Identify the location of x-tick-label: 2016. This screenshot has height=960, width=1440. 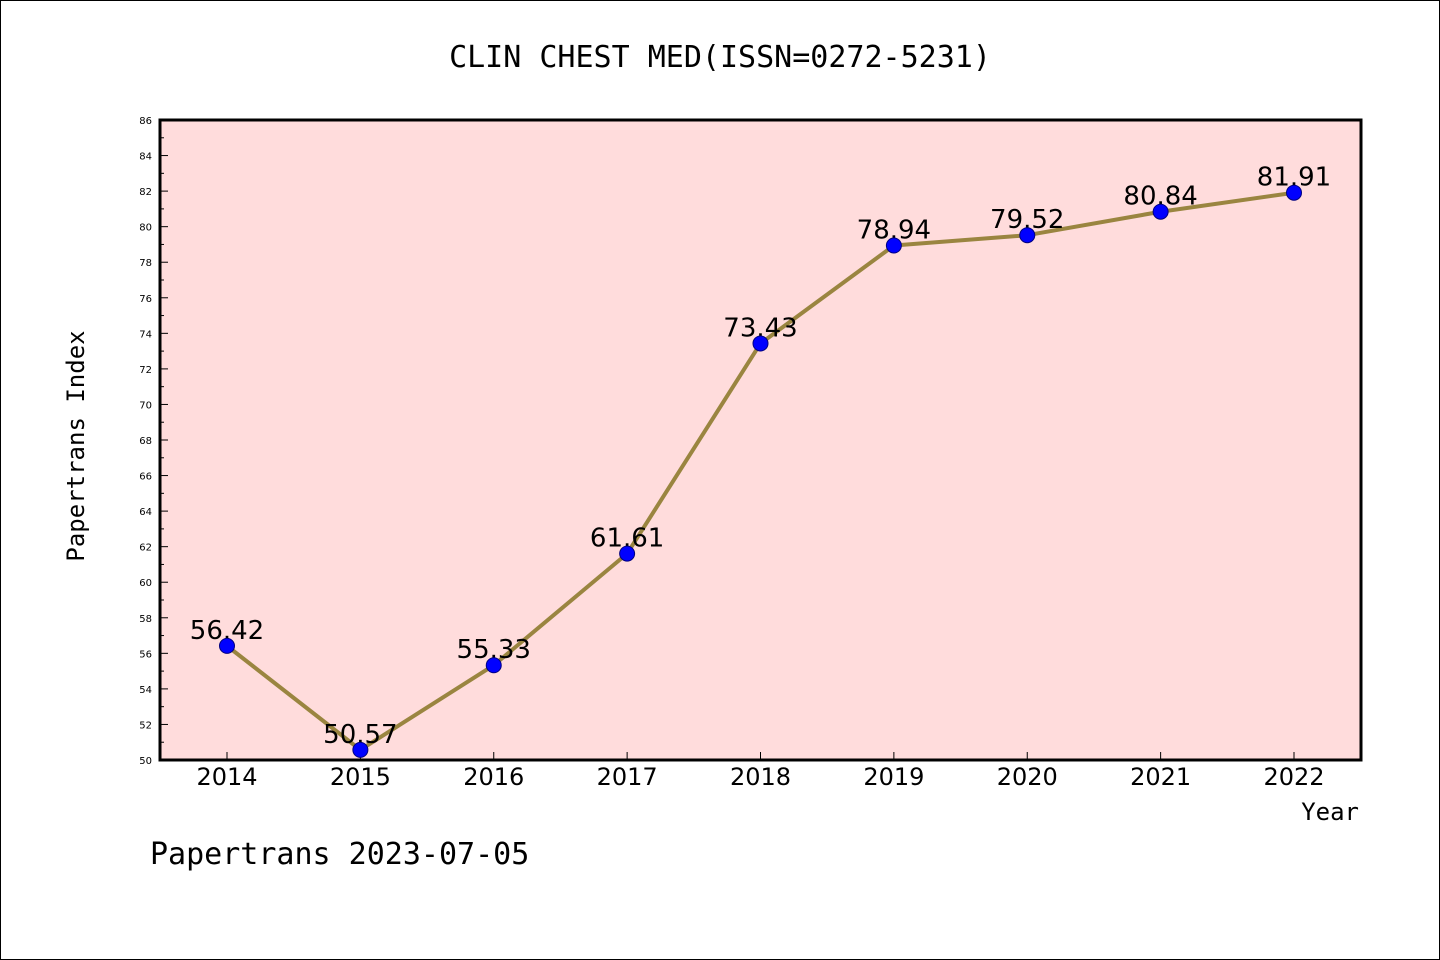
(493, 777).